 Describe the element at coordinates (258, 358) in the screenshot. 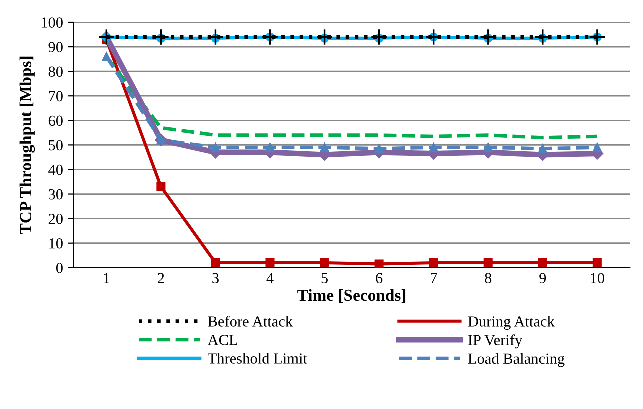

I see `legend-label: Threshold Limit` at that location.